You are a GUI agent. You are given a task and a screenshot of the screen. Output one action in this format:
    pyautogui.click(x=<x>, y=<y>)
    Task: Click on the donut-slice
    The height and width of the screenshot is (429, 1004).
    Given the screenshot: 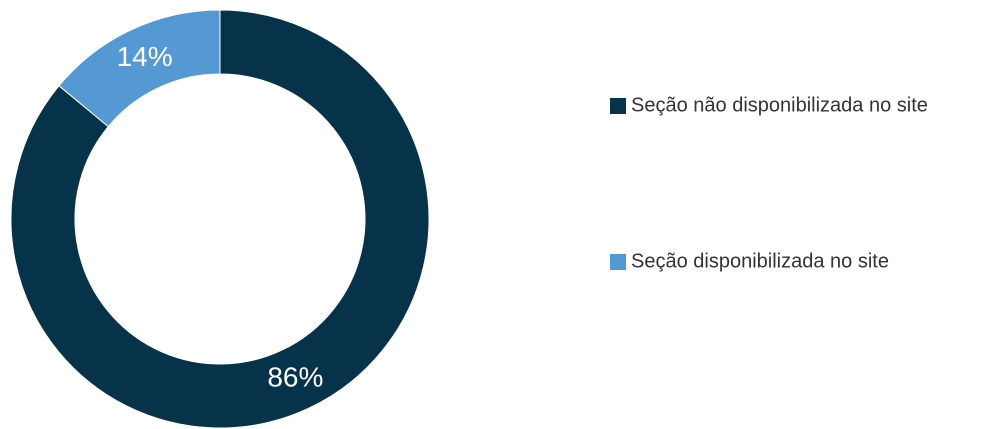 What is the action you would take?
    pyautogui.click(x=139, y=68)
    